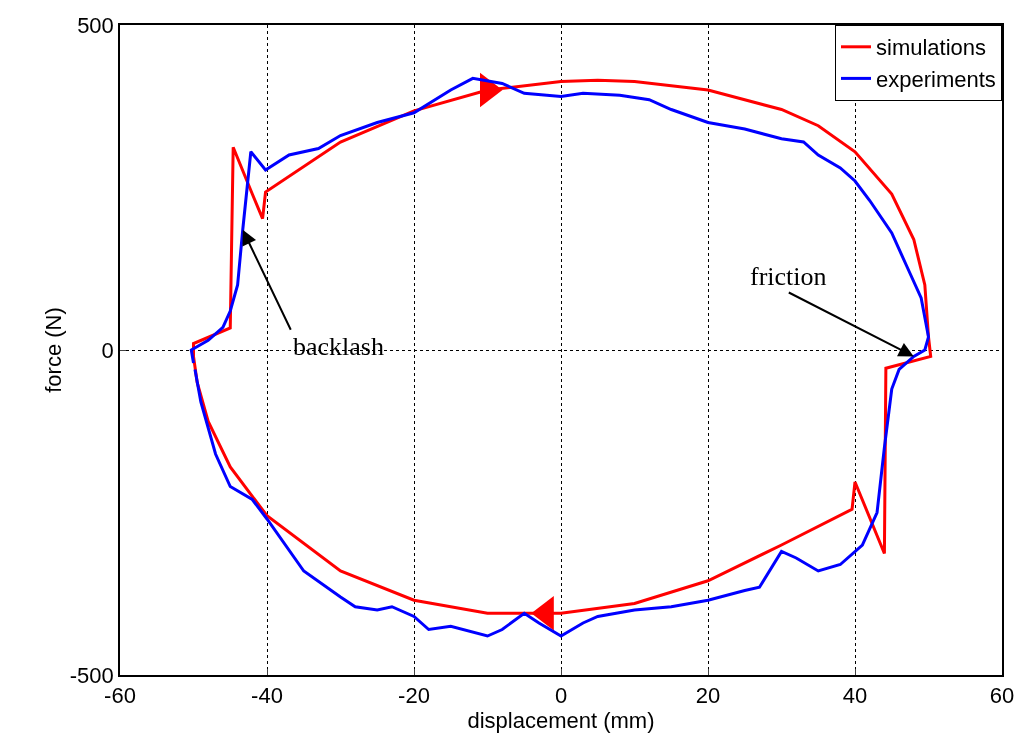 The height and width of the screenshot is (756, 1026). Describe the element at coordinates (267, 696) in the screenshot. I see `x-tick-label: -40` at that location.